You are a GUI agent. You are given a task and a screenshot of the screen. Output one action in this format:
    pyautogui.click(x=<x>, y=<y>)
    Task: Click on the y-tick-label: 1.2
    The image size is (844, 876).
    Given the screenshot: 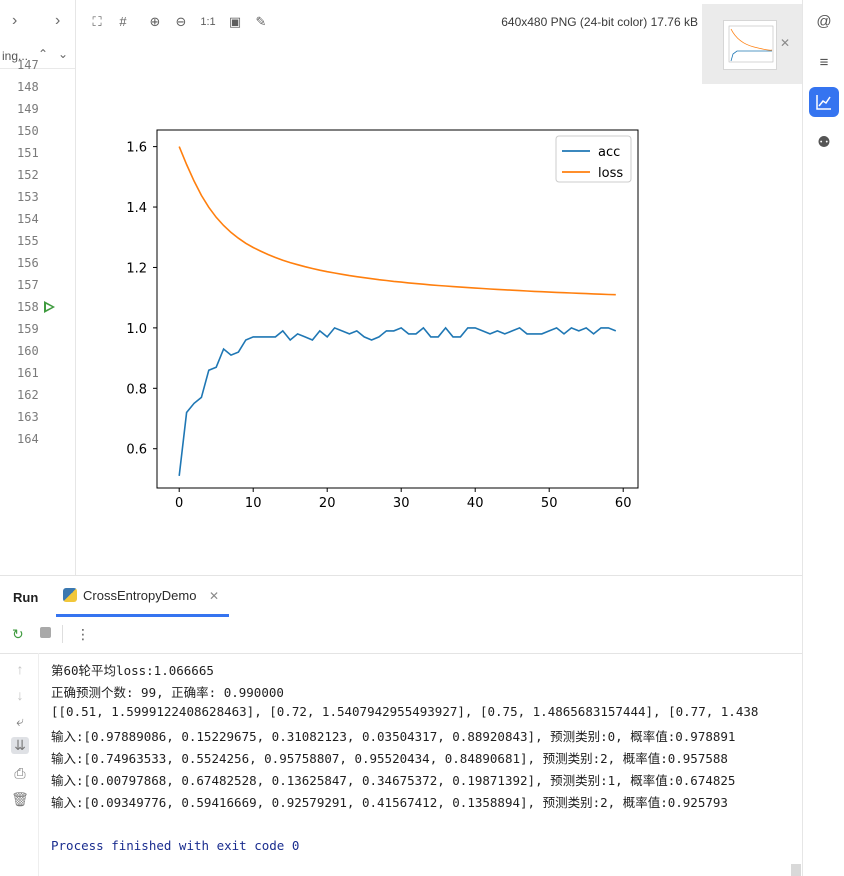 What is the action you would take?
    pyautogui.click(x=136, y=268)
    